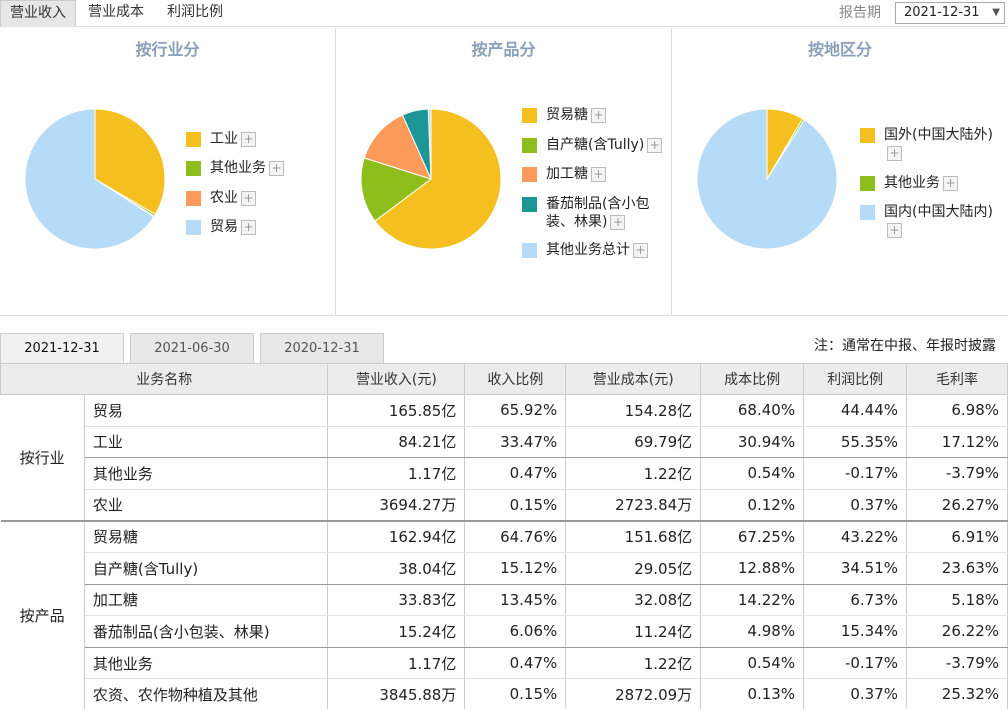 Image resolution: width=1008 pixels, height=709 pixels. Describe the element at coordinates (633, 631) in the screenshot. I see `cell-cost: 11.24亿` at that location.